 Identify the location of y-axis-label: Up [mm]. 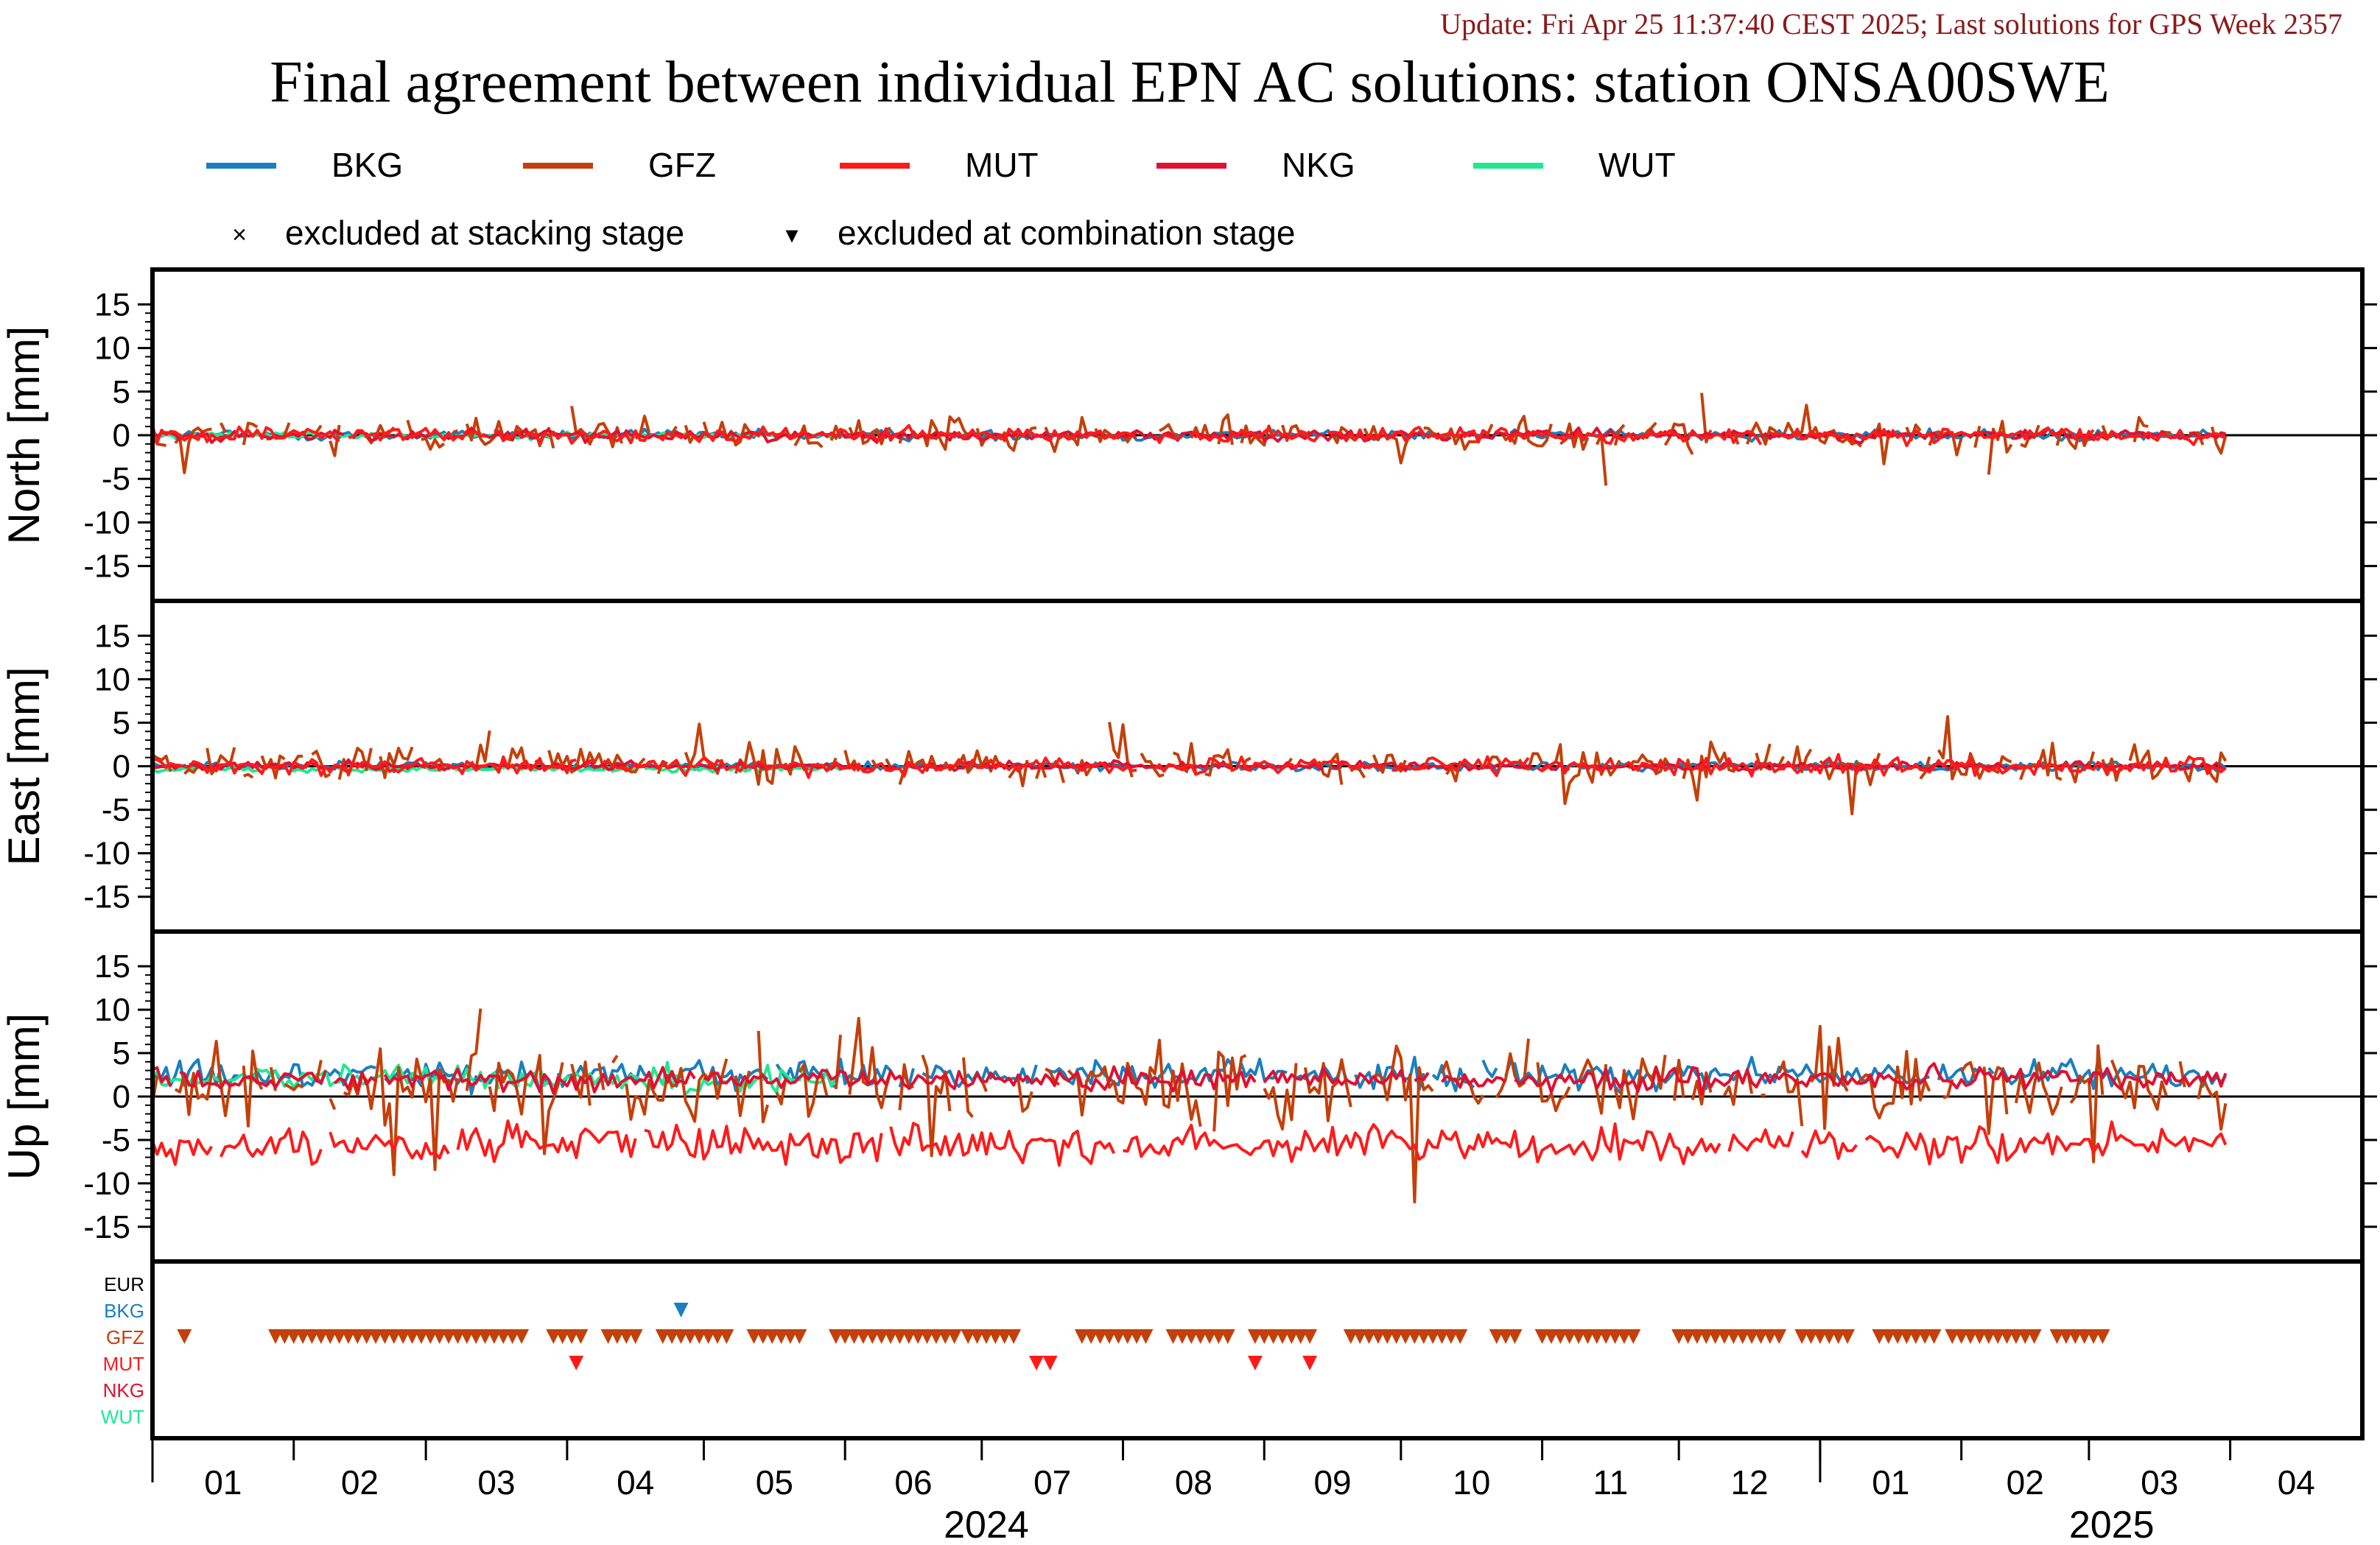
(25, 1096).